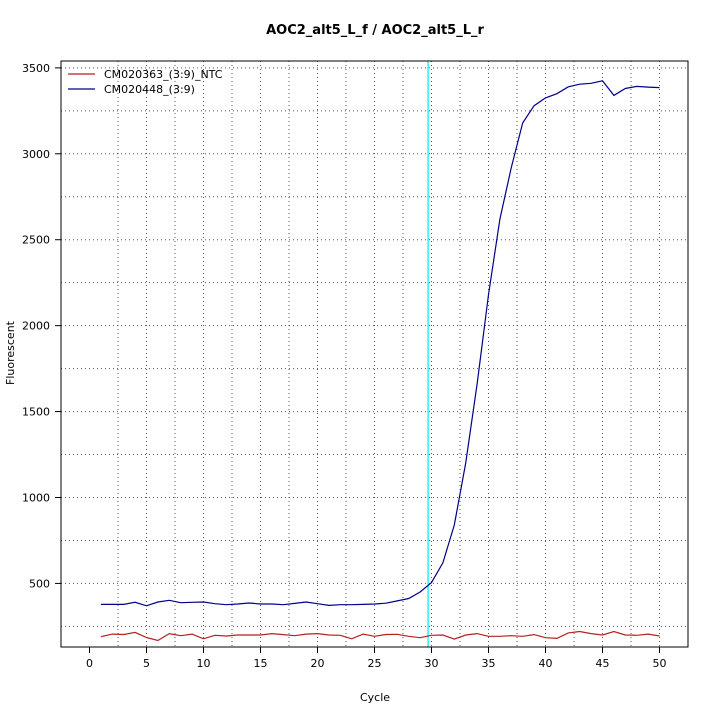 The width and height of the screenshot is (720, 720). Describe the element at coordinates (36, 326) in the screenshot. I see `y-tick-label: 2000` at that location.